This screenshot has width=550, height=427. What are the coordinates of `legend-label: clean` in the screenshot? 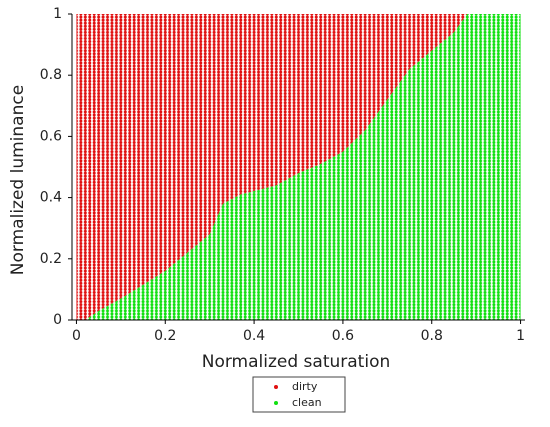 It's located at (307, 402).